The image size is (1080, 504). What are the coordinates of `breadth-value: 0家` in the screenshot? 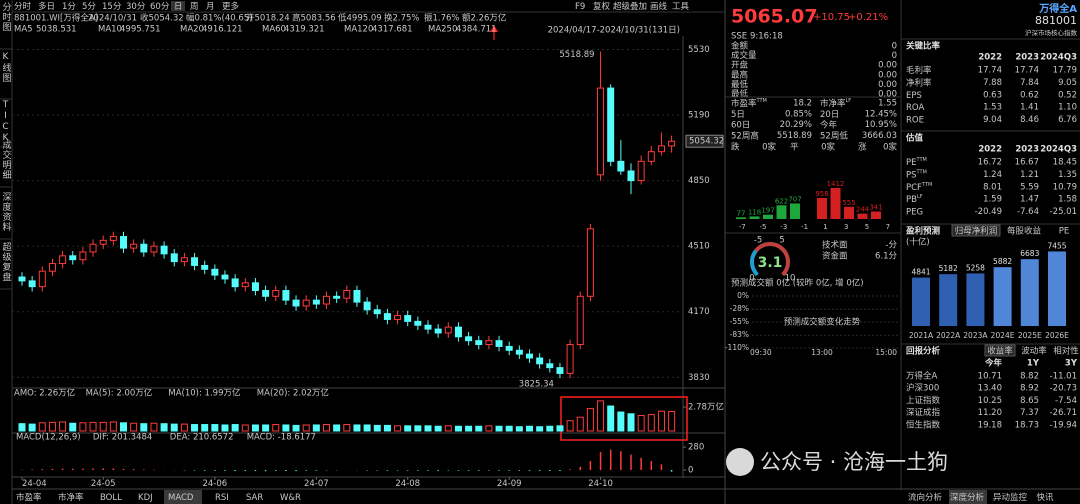 It's located at (828, 147).